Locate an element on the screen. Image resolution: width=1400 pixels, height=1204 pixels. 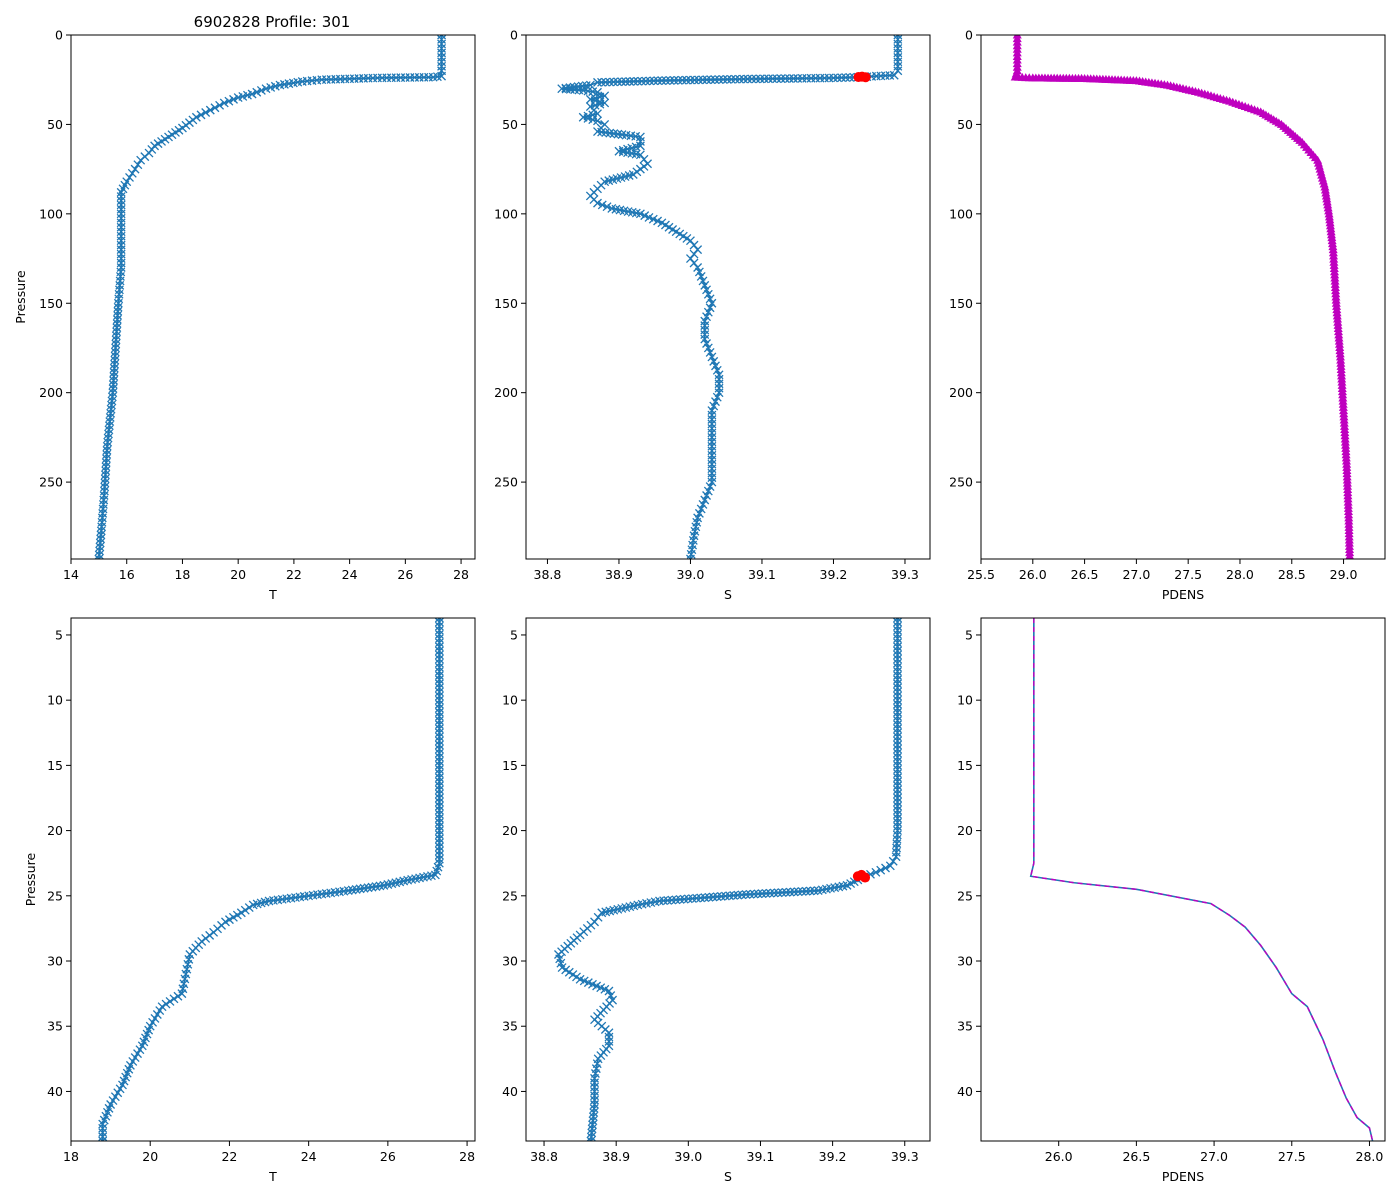
x-tick-label: 38.8 is located at coordinates (548, 574).